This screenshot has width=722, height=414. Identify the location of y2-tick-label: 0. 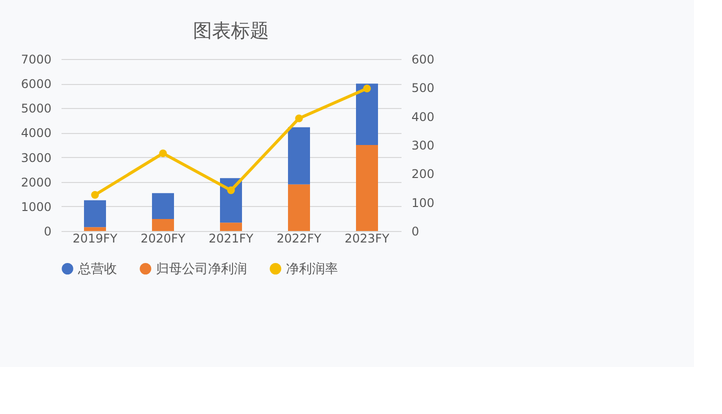
(416, 231).